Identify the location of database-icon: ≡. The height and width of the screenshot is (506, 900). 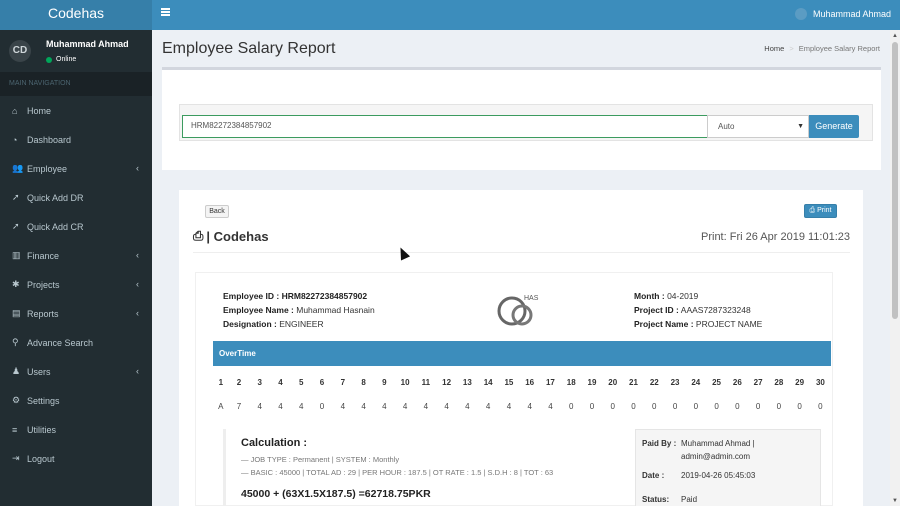
(15, 429).